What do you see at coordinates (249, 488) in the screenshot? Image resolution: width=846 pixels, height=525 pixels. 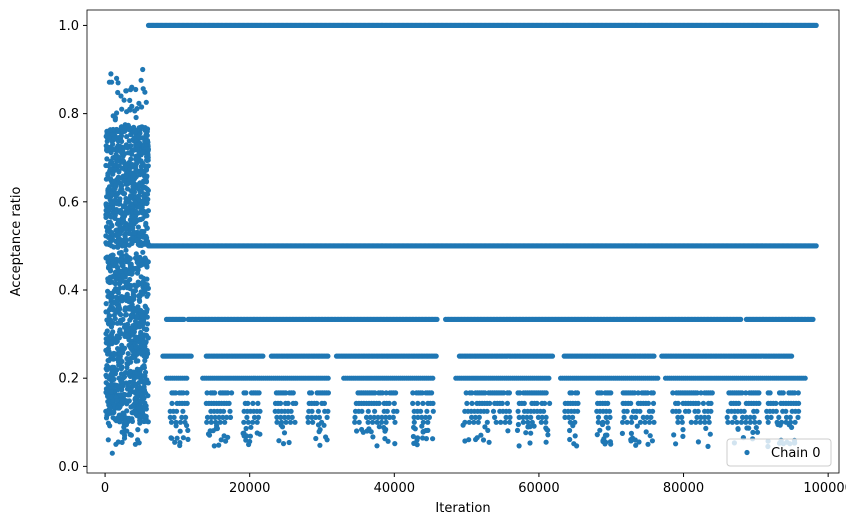 I see `x-tick-label: 20000` at bounding box center [249, 488].